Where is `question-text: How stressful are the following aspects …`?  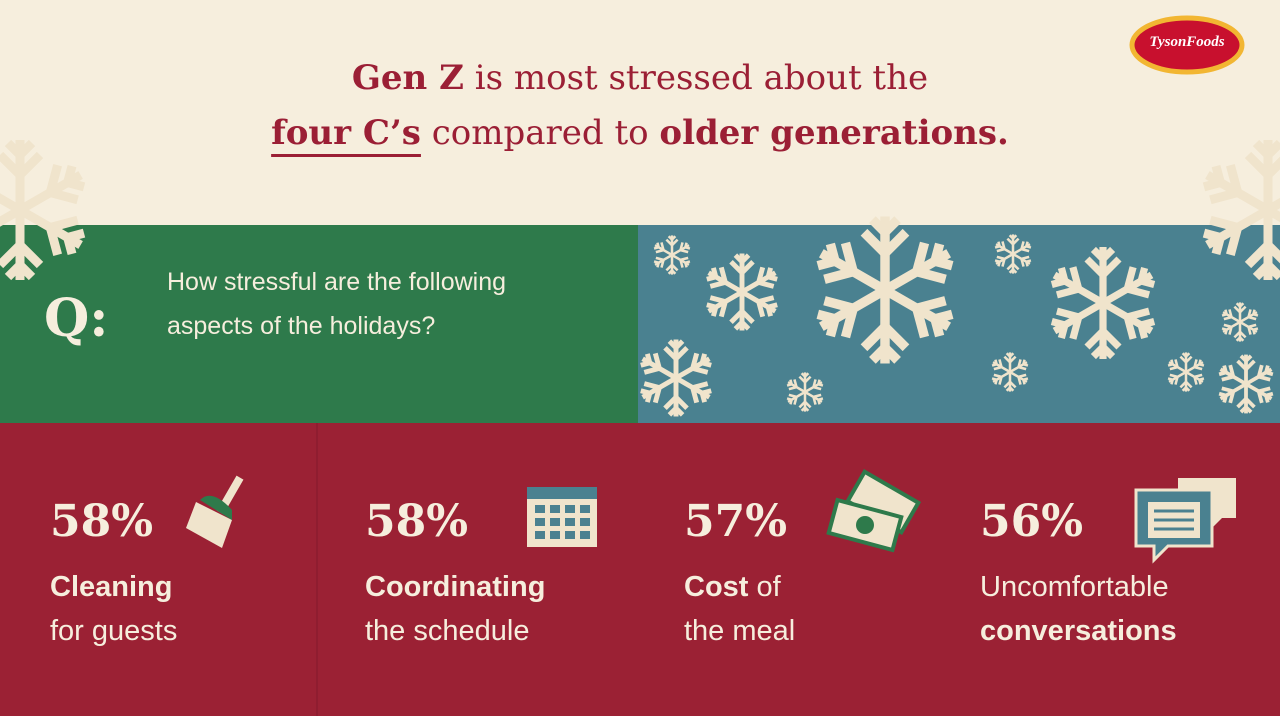 question-text: How stressful are the following aspects … is located at coordinates (337, 304).